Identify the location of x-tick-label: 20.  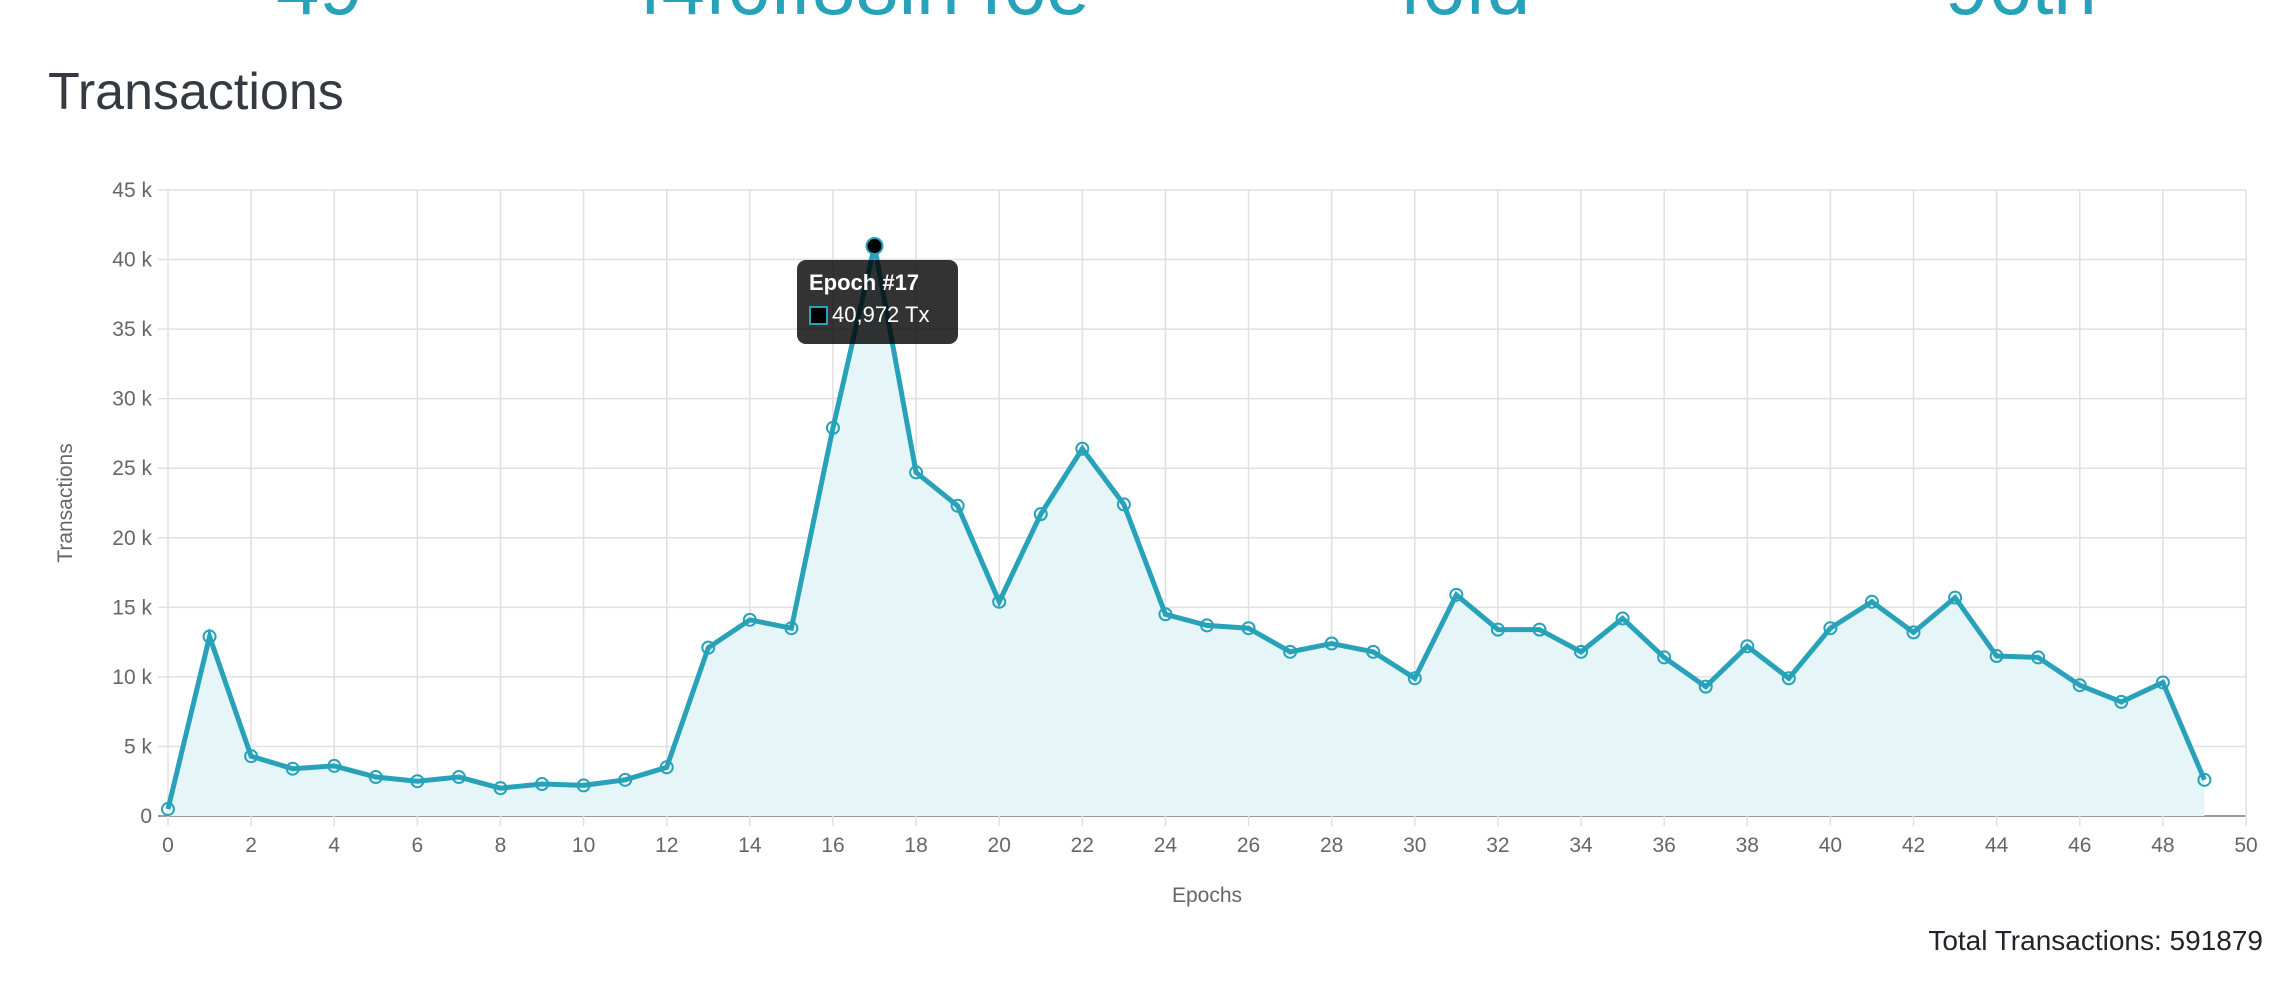
(999, 845).